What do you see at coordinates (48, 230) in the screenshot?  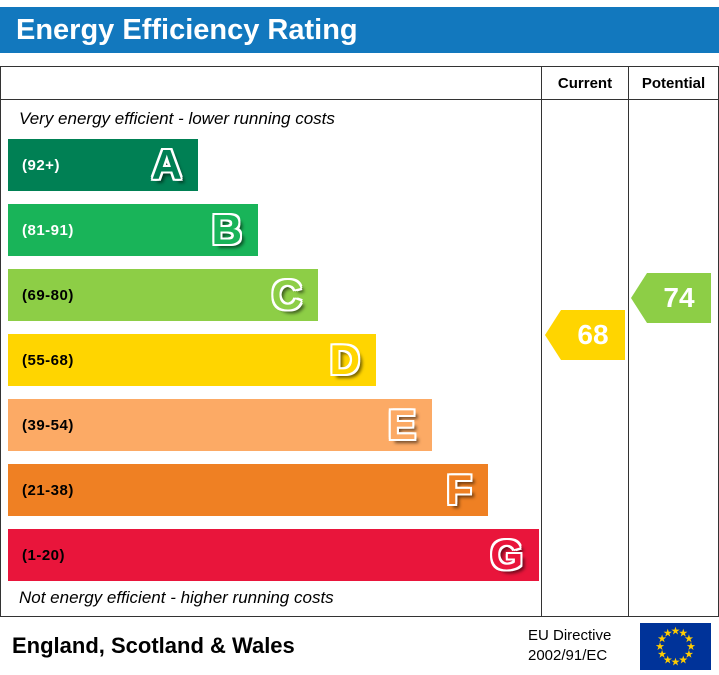 I see `band-range-label: (81-91)` at bounding box center [48, 230].